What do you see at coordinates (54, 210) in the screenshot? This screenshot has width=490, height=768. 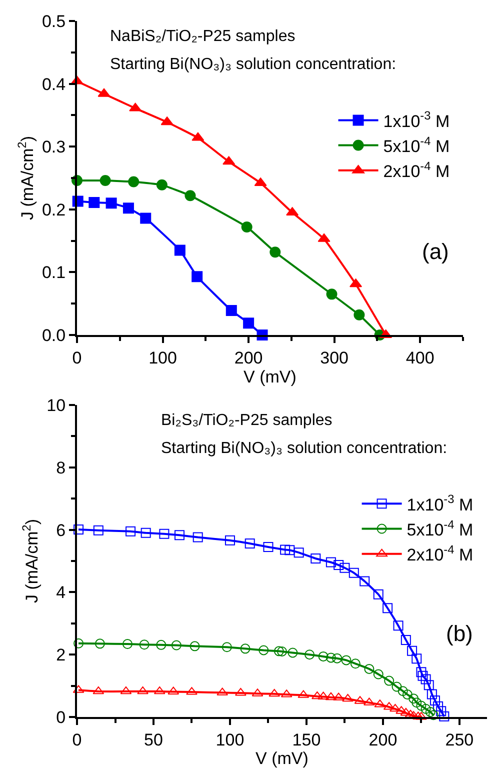 I see `y-tick-label: 0.2` at bounding box center [54, 210].